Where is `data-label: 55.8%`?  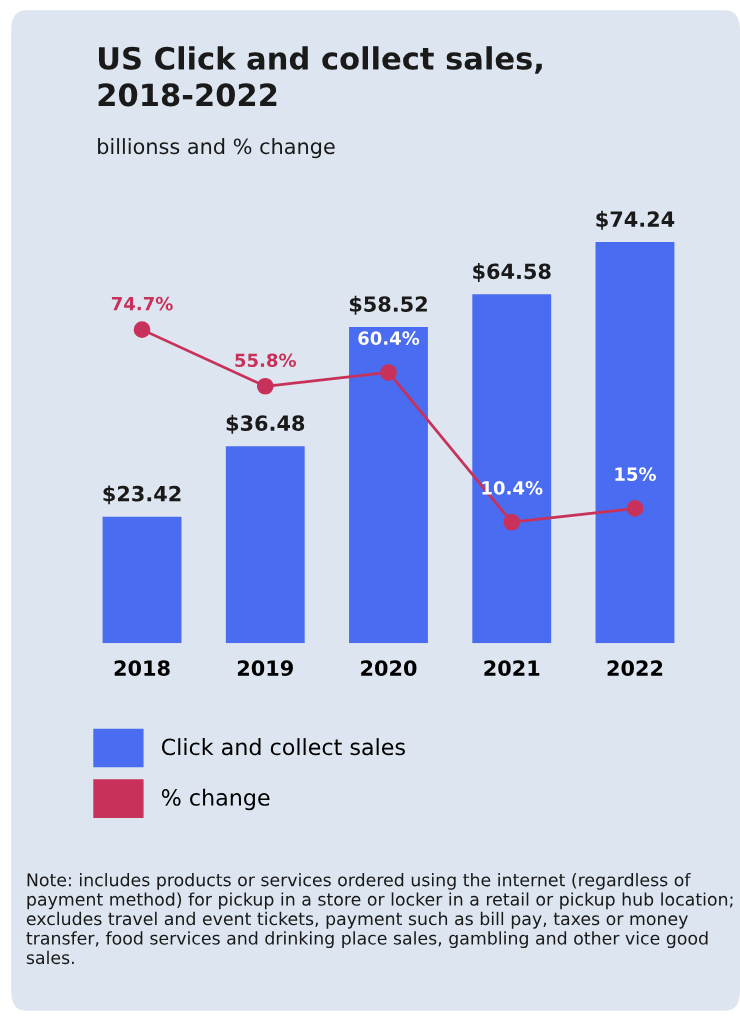
data-label: 55.8% is located at coordinates (266, 360).